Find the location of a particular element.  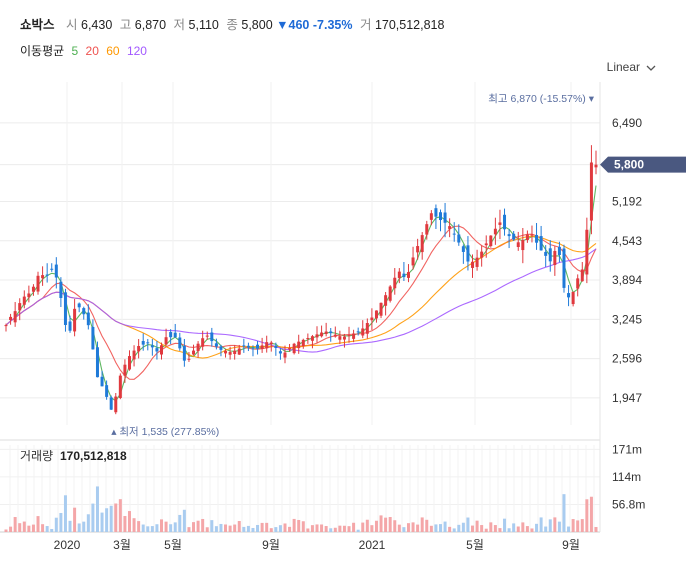

x-tick-label: 2020 is located at coordinates (67, 545).